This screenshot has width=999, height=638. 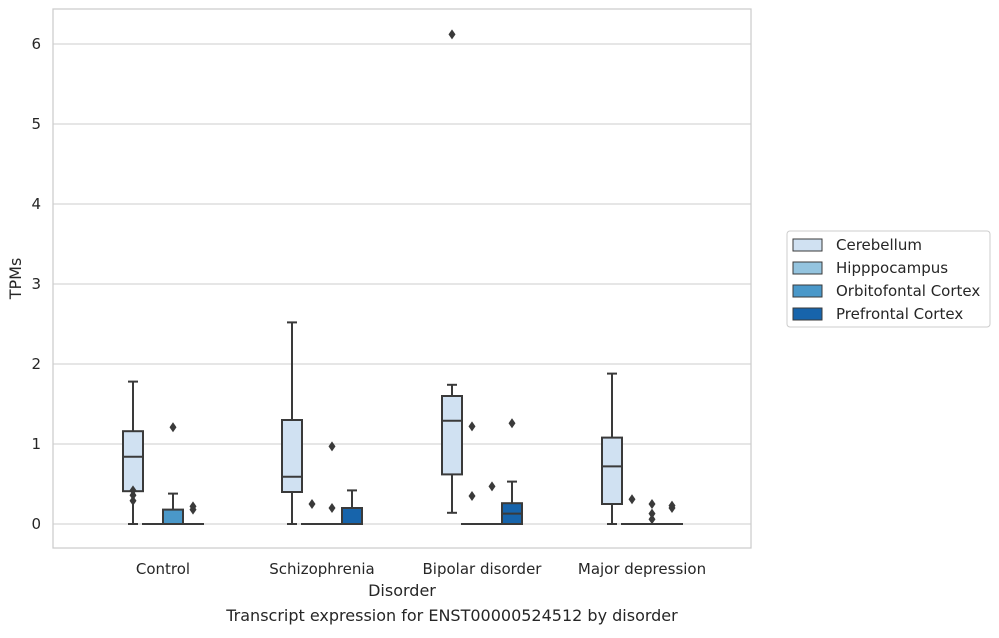 I want to click on y-tick-label: 5, so click(x=36, y=124).